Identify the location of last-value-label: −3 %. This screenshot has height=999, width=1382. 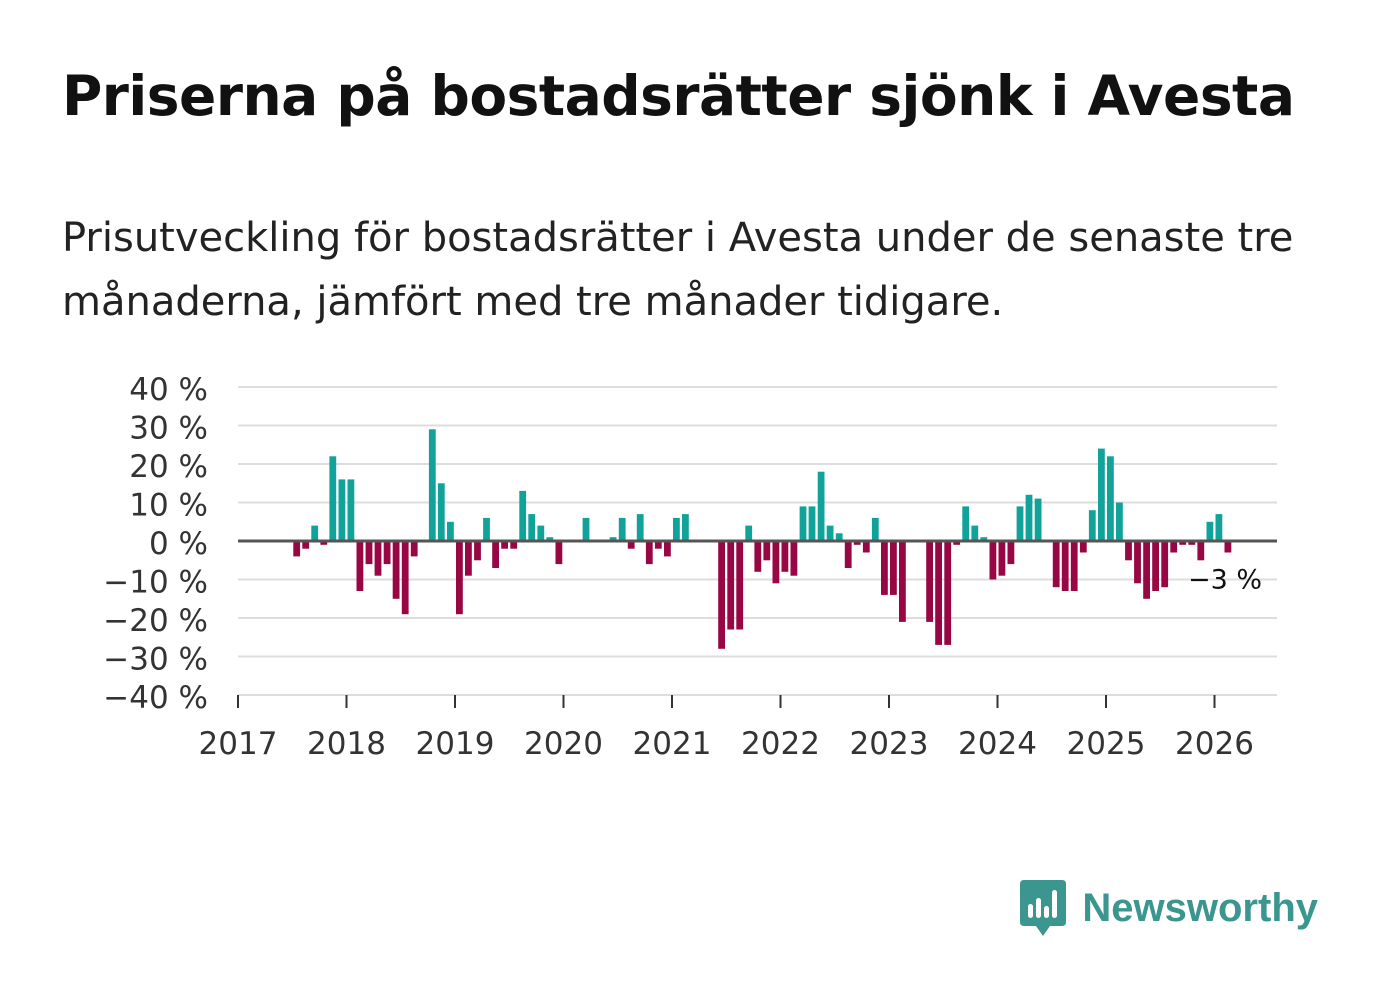
(1225, 580).